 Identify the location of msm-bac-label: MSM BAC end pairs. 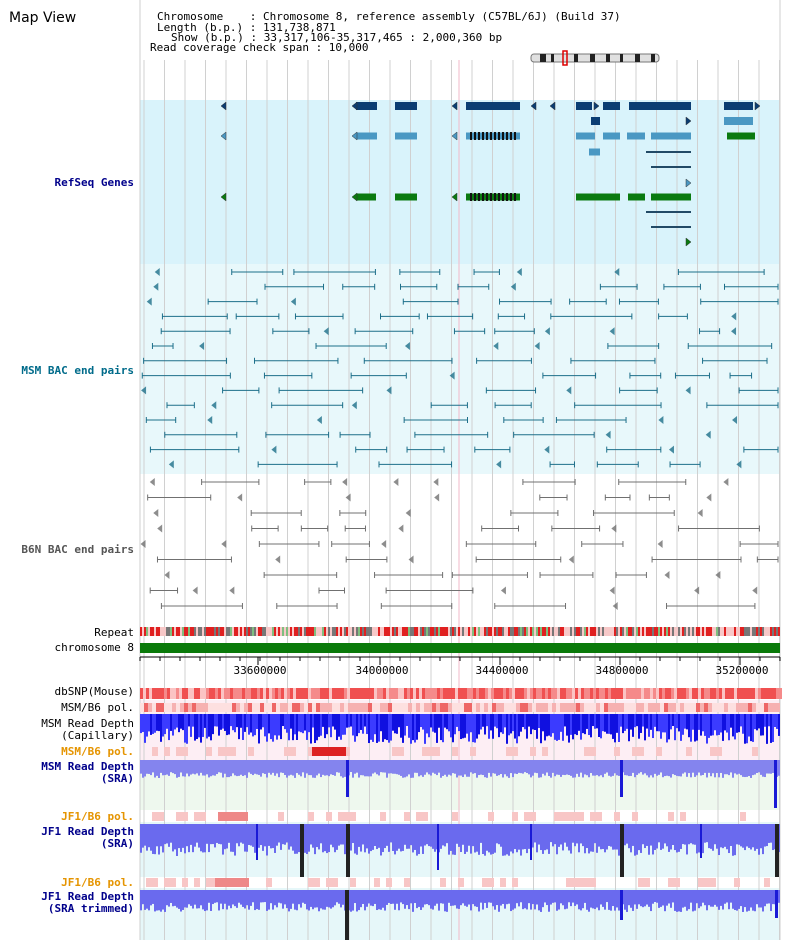
(77, 370).